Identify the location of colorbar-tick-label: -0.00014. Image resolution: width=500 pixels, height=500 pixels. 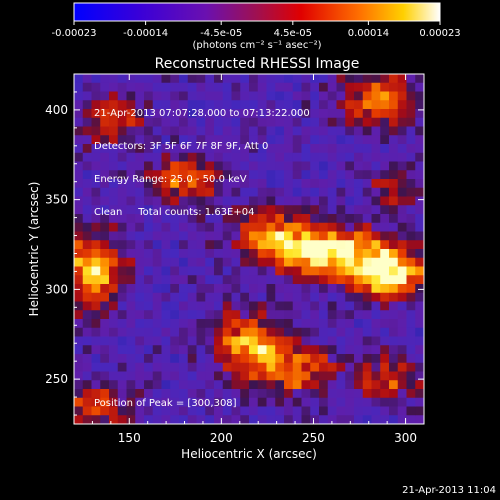
(145, 33).